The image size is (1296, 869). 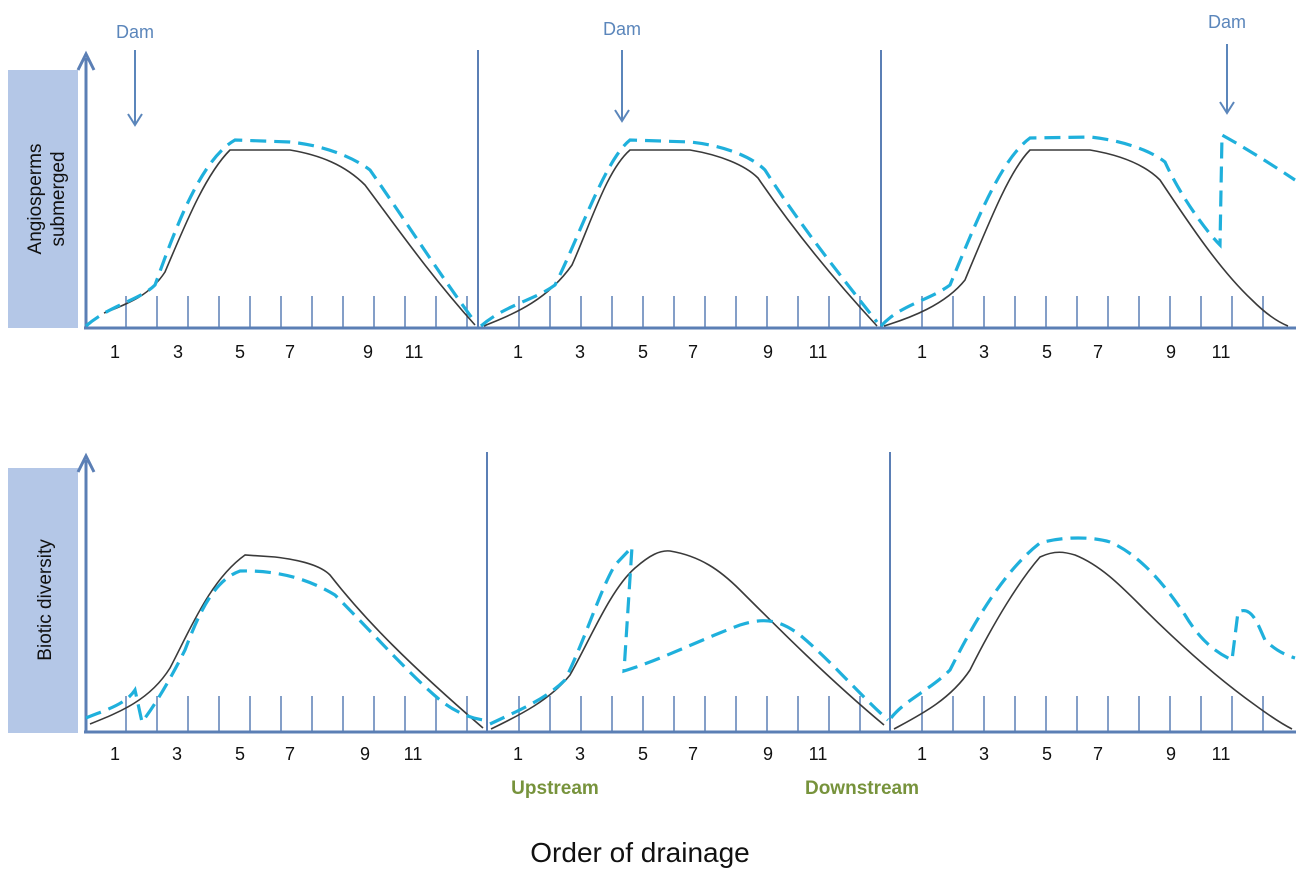 I want to click on upstream-label: Upstream, so click(x=555, y=788).